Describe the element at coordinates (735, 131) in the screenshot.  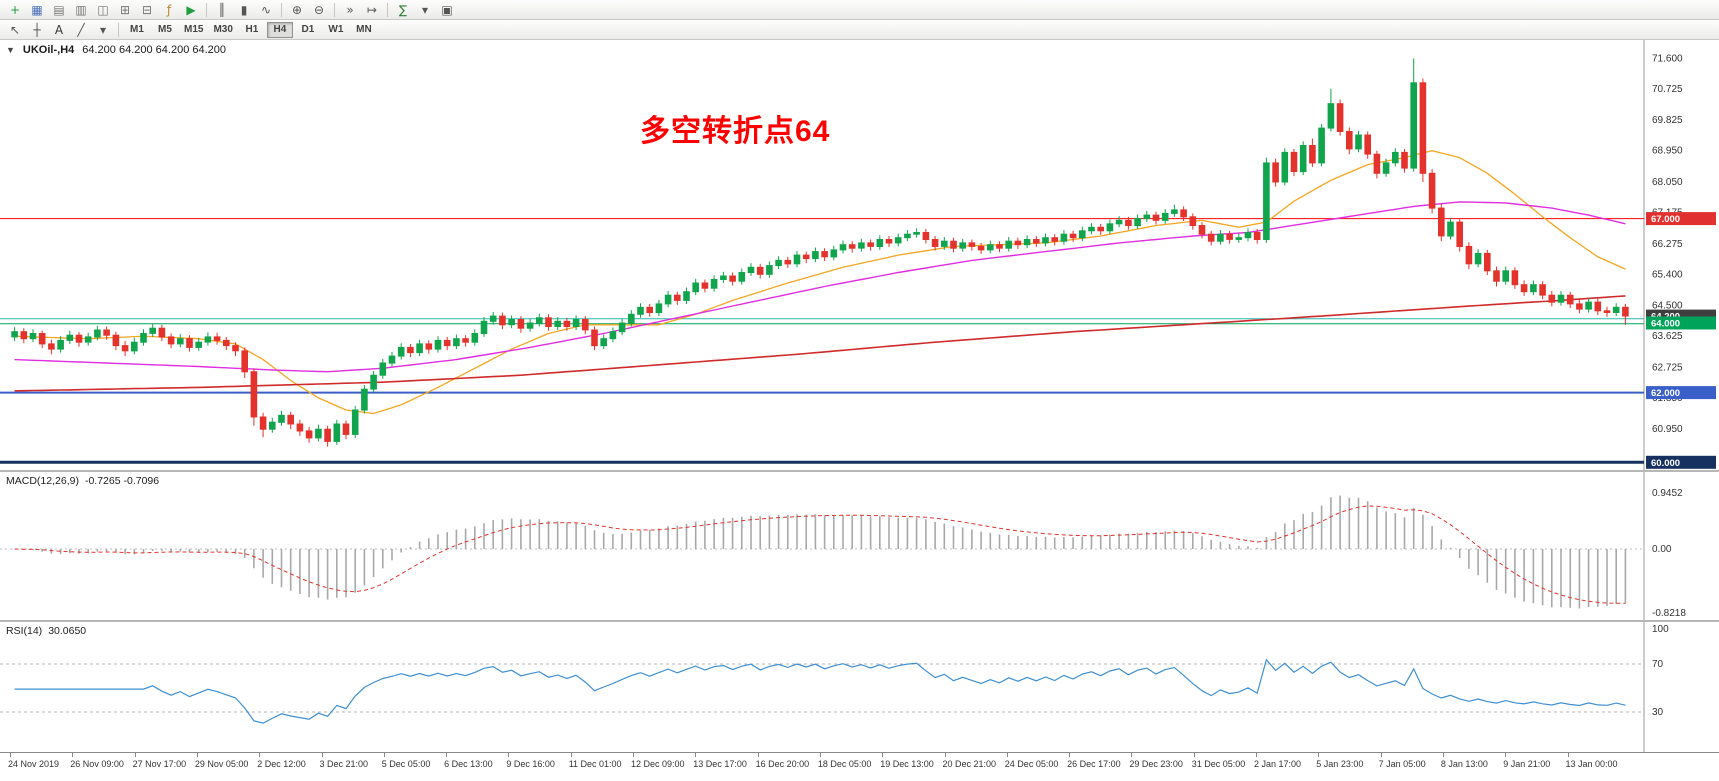
I see `chart-annotation-text: 多空转折点64` at that location.